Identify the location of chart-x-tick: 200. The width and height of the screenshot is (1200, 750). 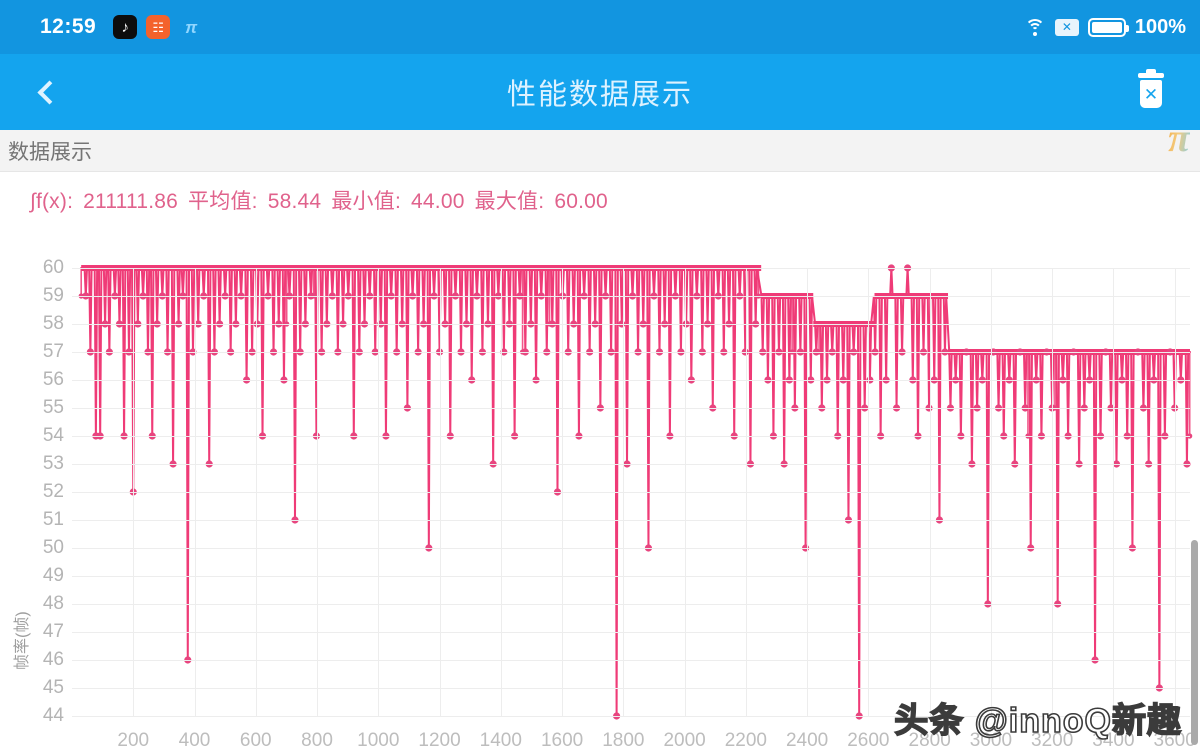
(133, 740).